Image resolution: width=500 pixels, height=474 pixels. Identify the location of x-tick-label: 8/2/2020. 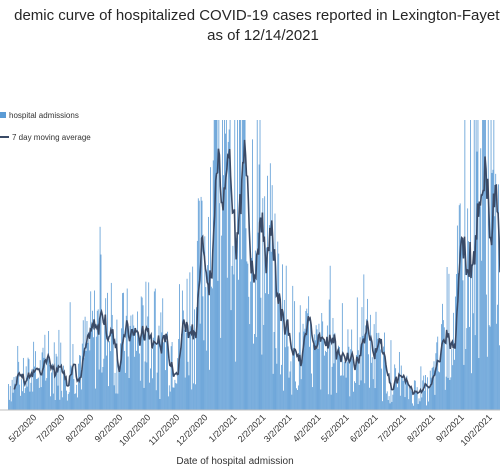
(80, 428).